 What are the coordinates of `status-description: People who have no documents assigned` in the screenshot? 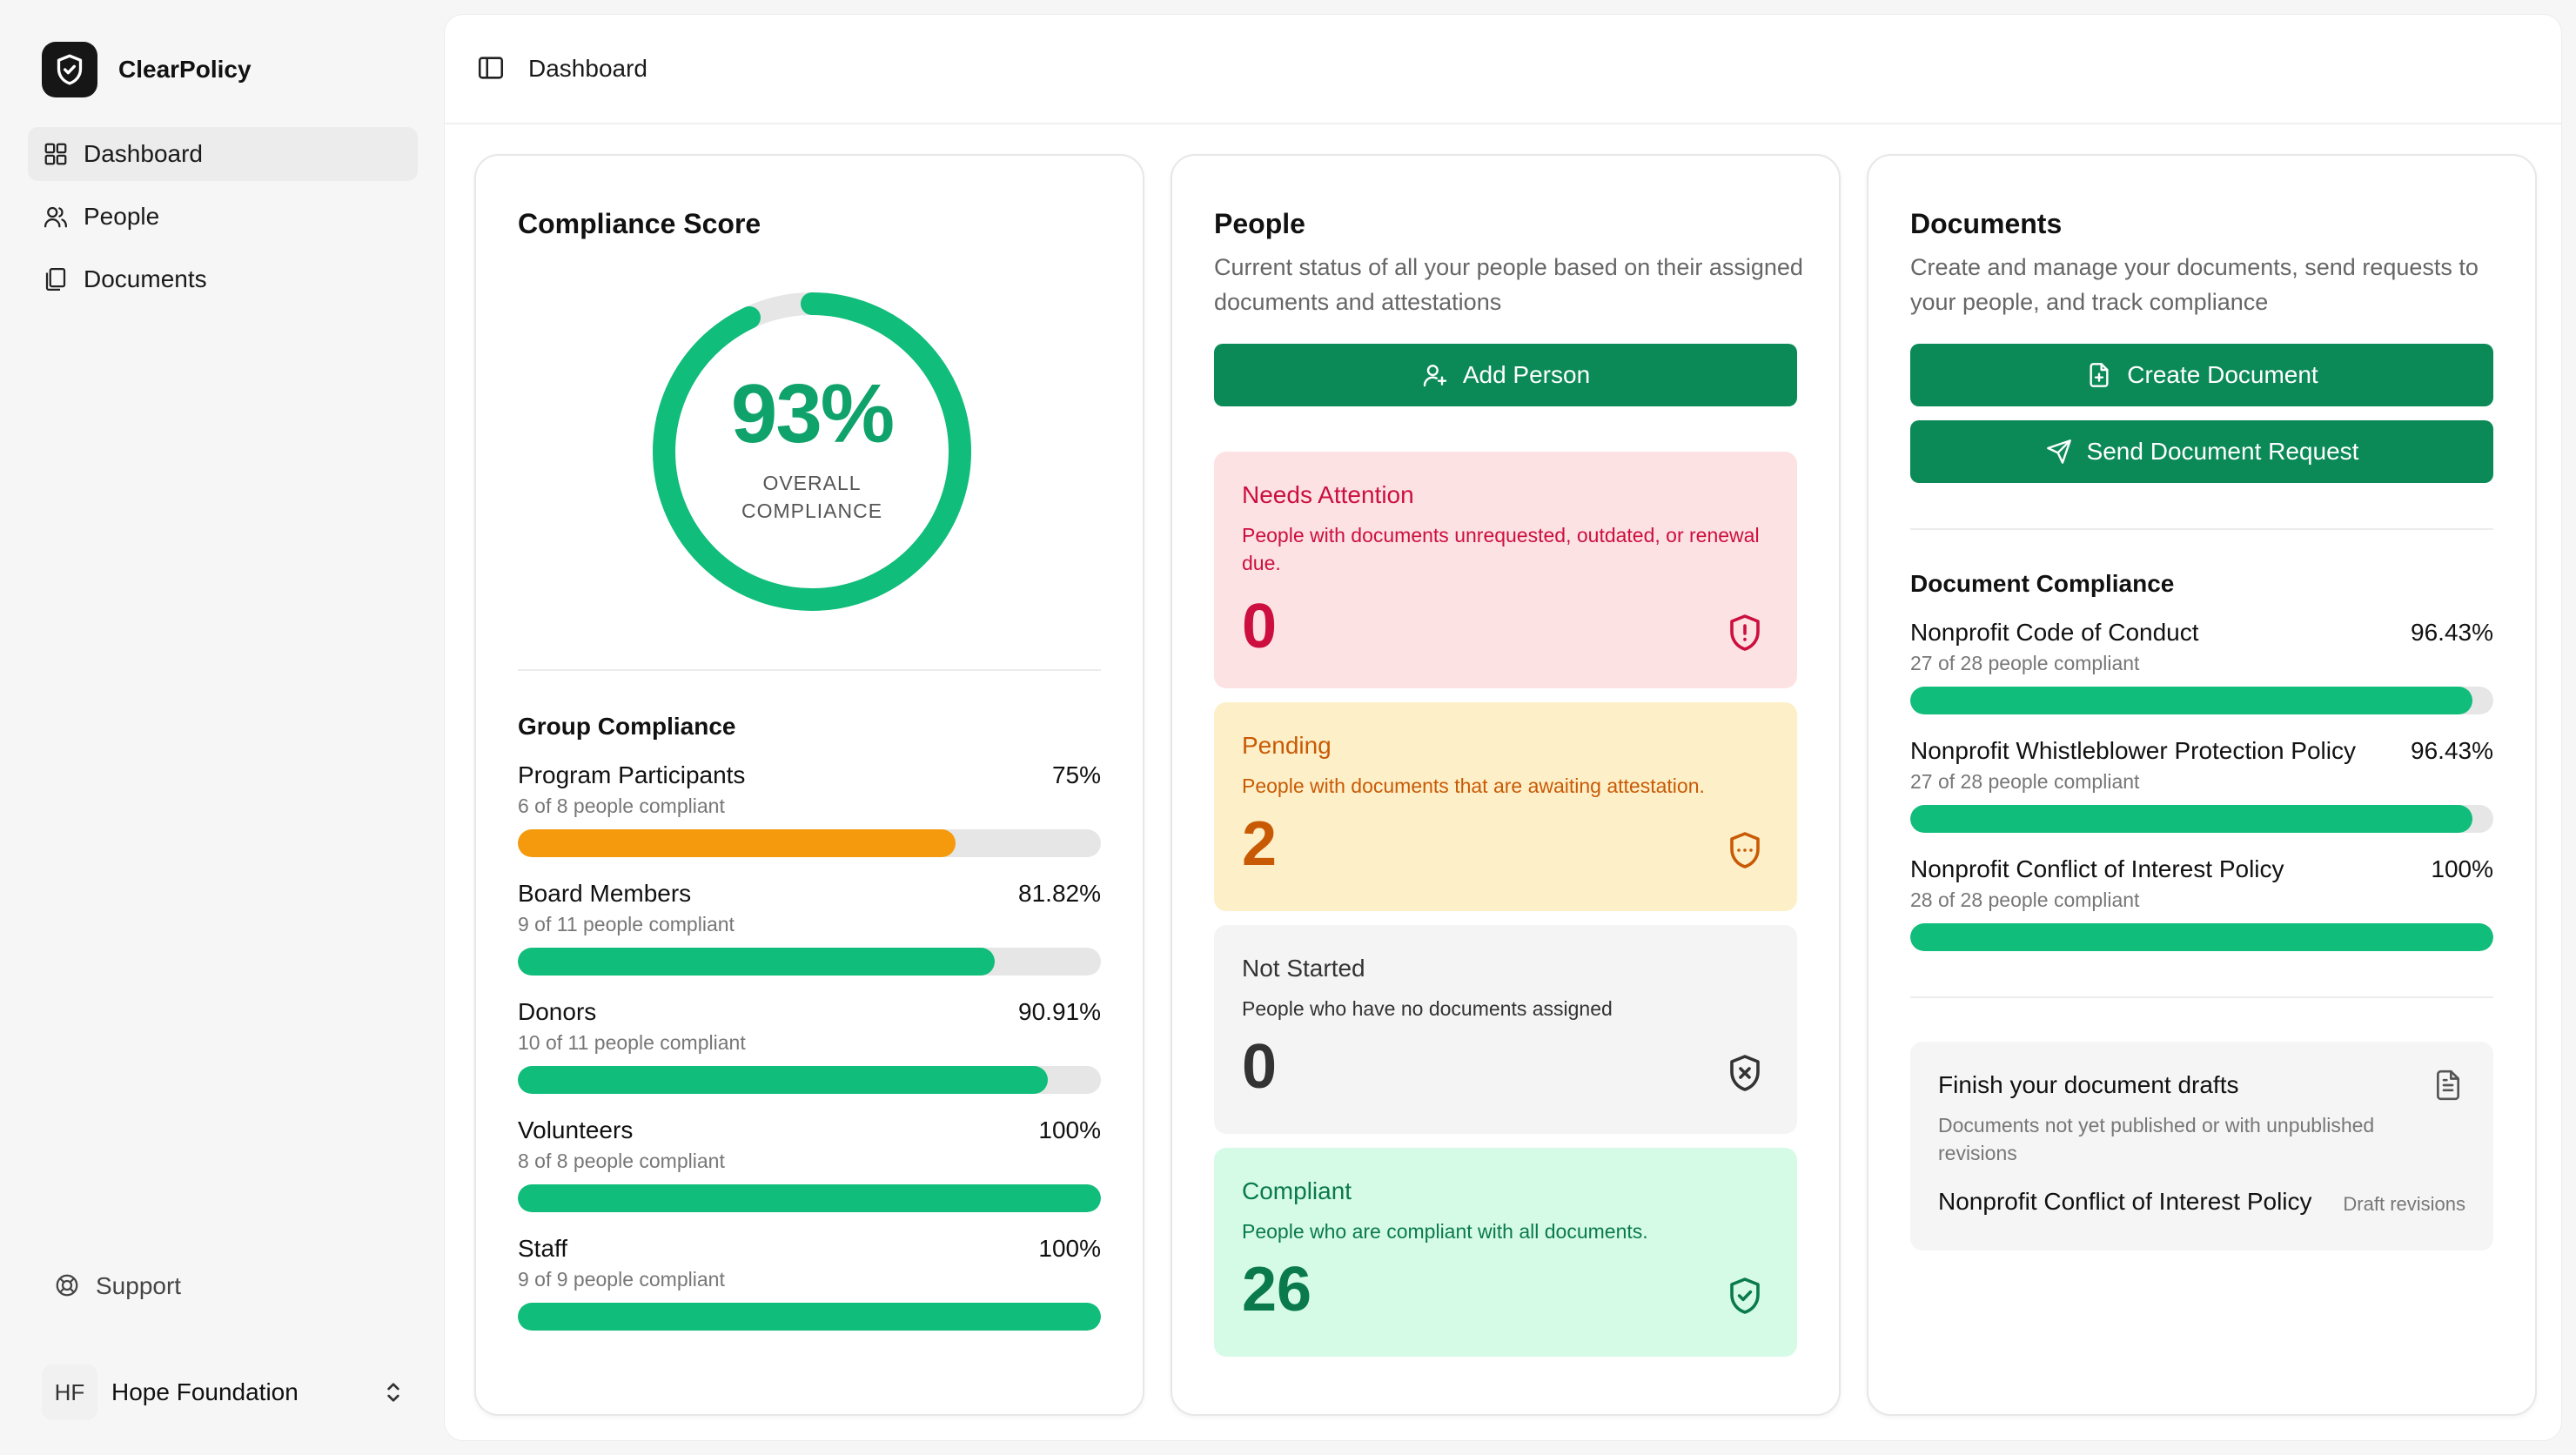 It's located at (1427, 1008).